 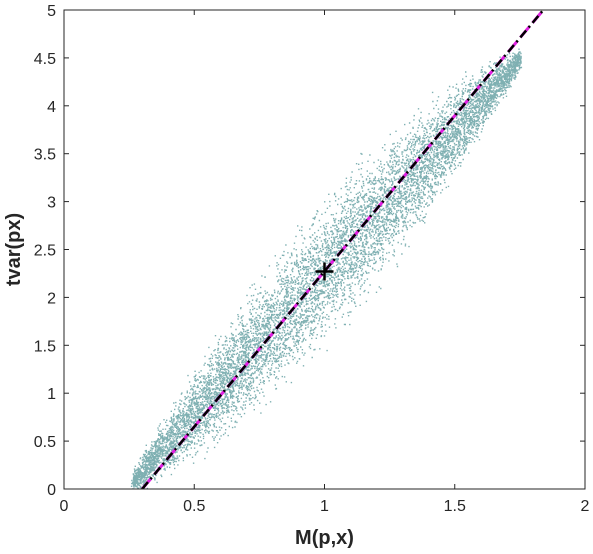 What do you see at coordinates (45, 155) in the screenshot?
I see `y-tick-label: 3.5` at bounding box center [45, 155].